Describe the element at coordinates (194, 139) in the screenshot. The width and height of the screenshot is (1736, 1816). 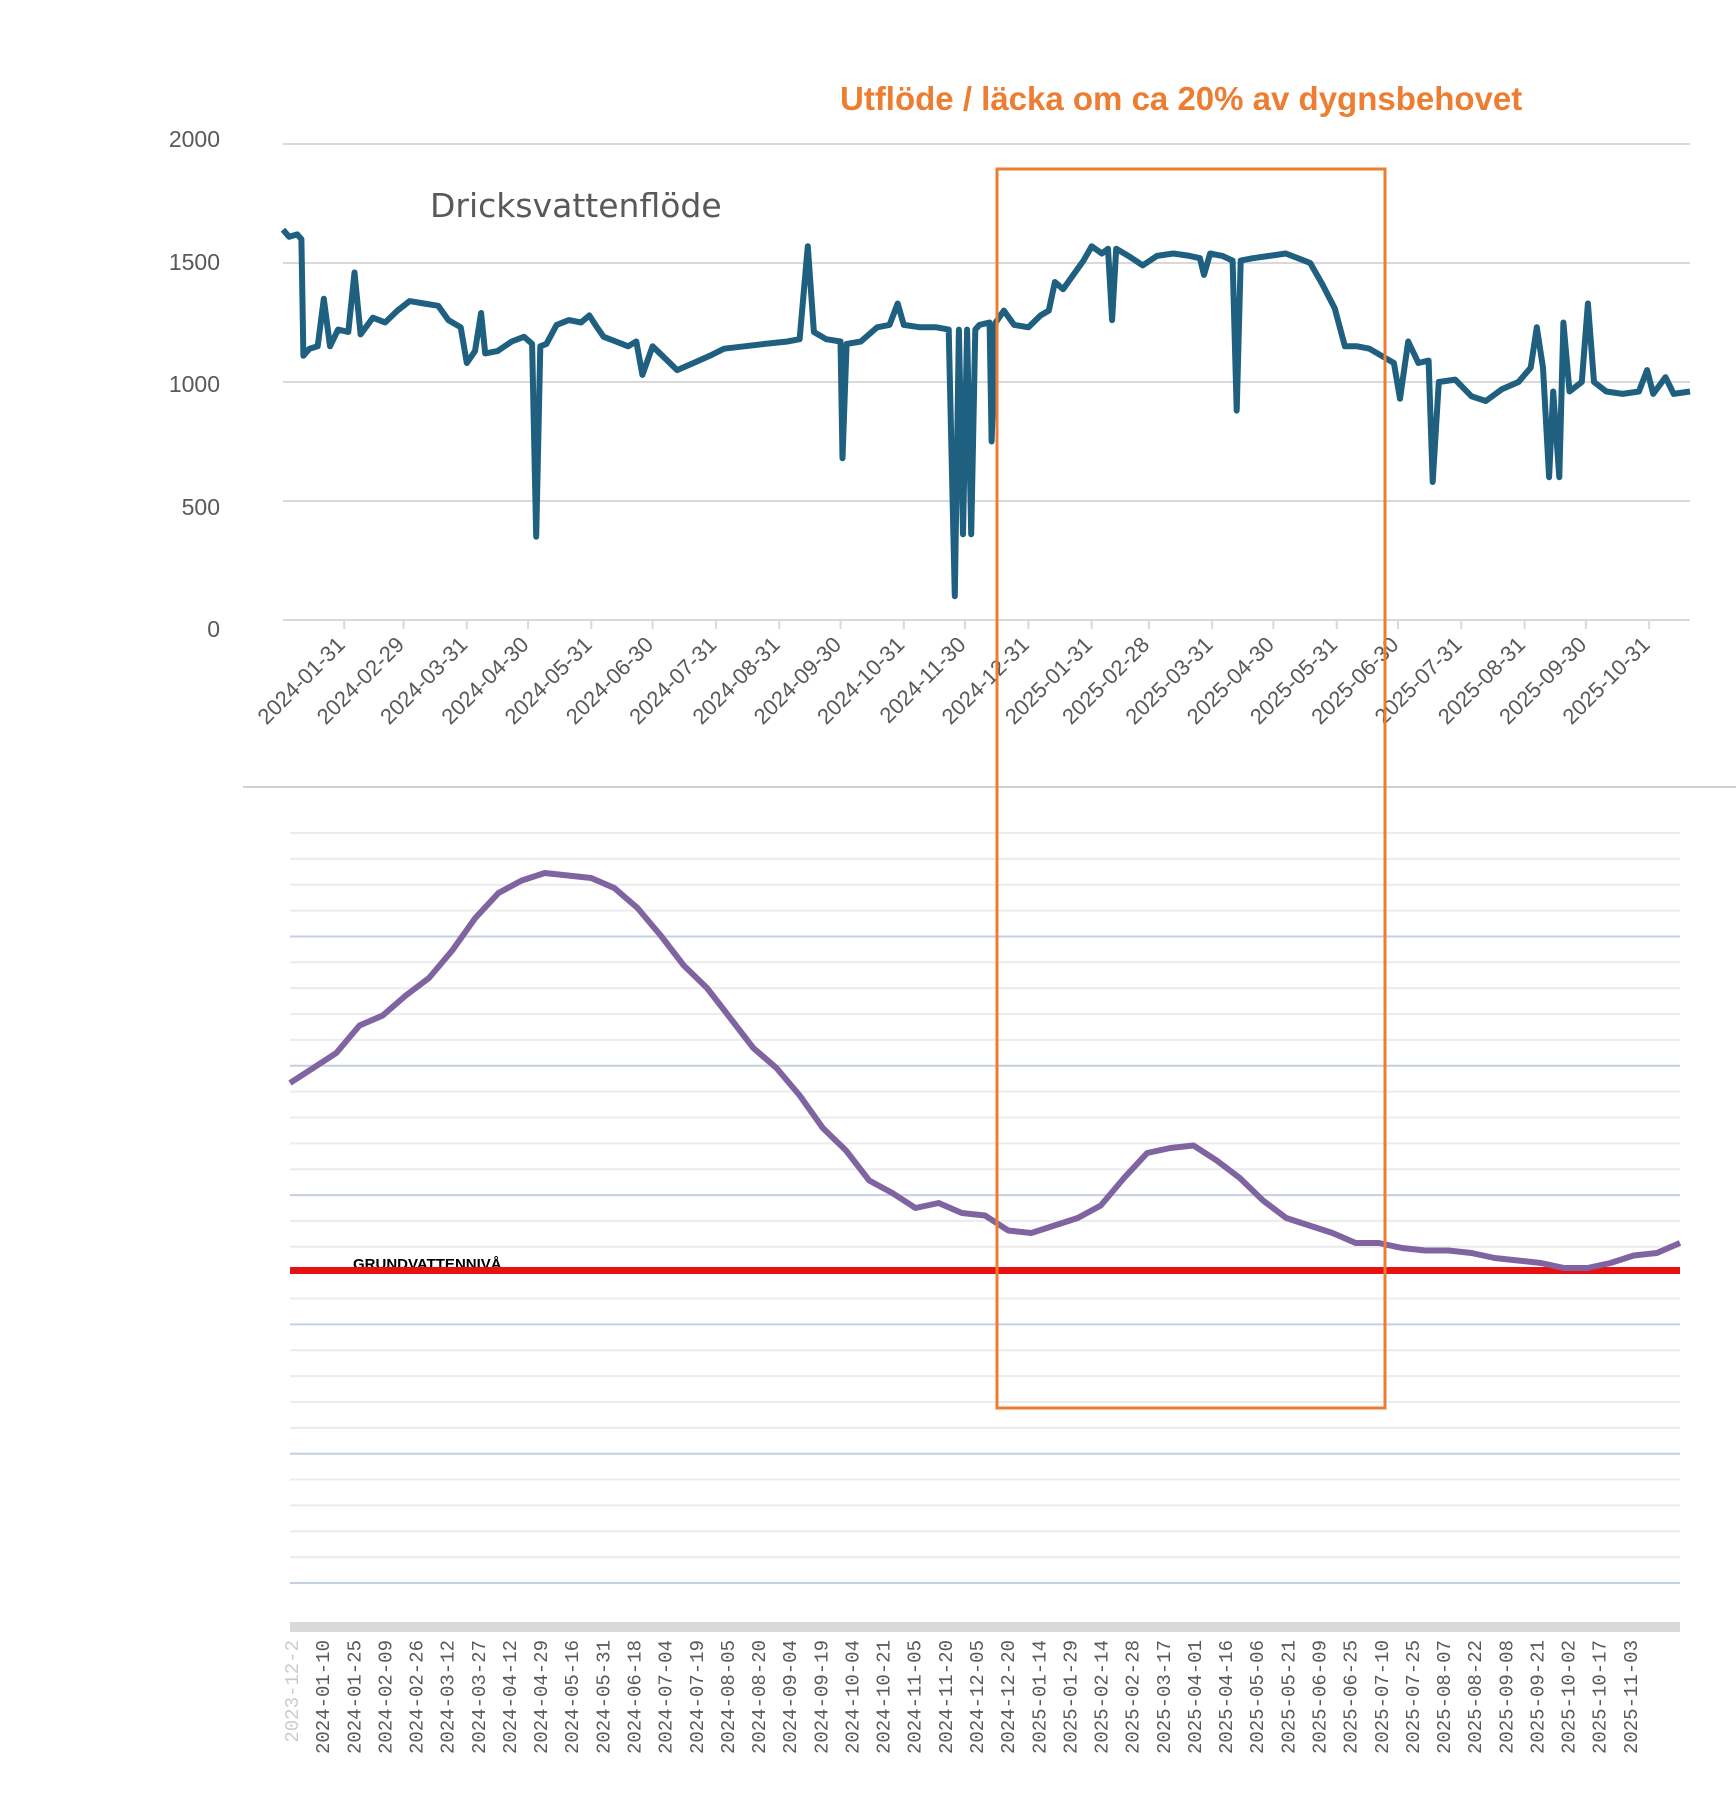
I see `y-tick-label: 2000` at that location.